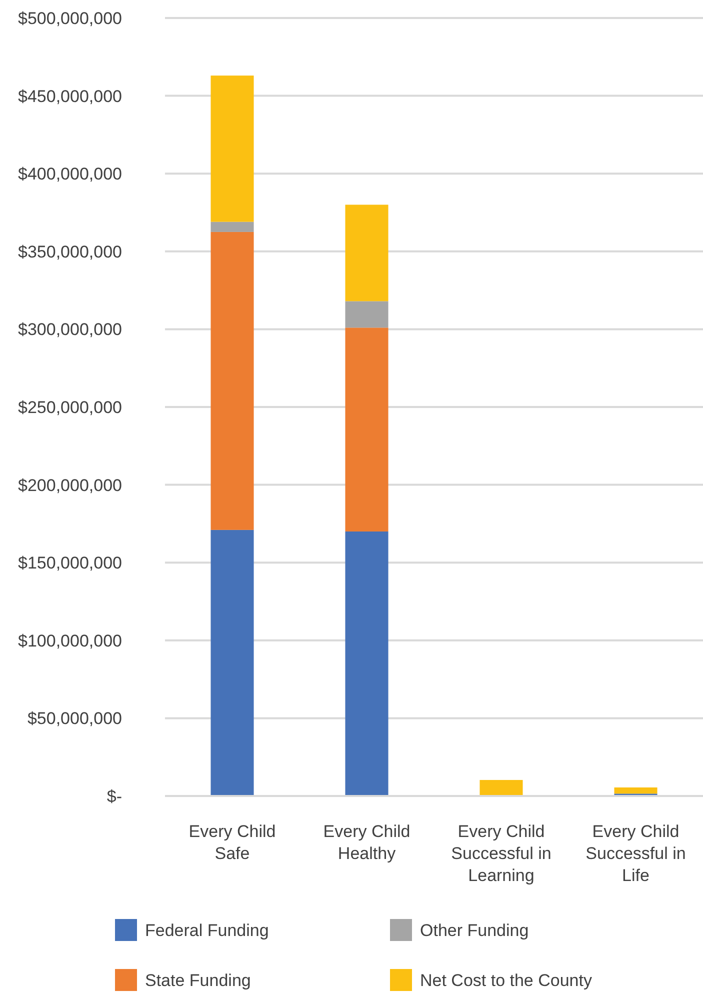  I want to click on x-tick-label: Every Child Safe, so click(232, 842).